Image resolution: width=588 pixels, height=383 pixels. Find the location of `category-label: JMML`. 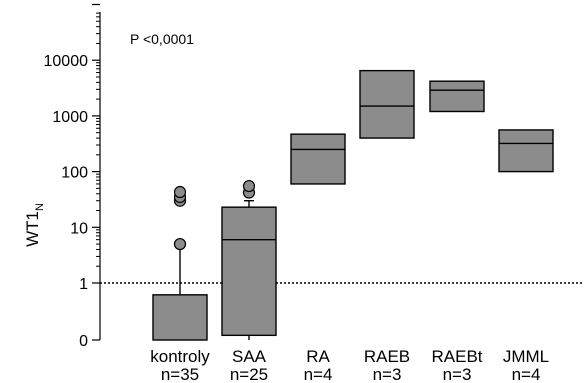

category-label: JMML is located at coordinates (526, 356).